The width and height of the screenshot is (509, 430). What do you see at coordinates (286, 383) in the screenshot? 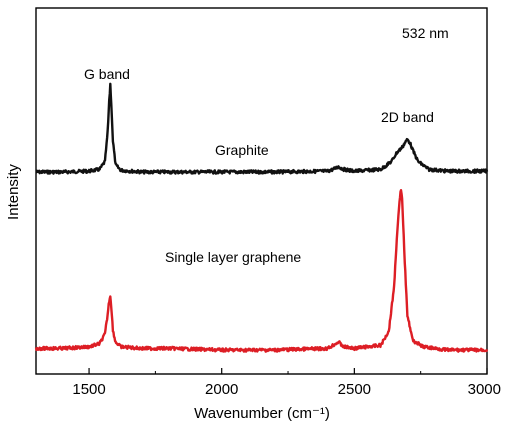
I see `x-ticks: 1500 2000 2500 3000` at bounding box center [286, 383].